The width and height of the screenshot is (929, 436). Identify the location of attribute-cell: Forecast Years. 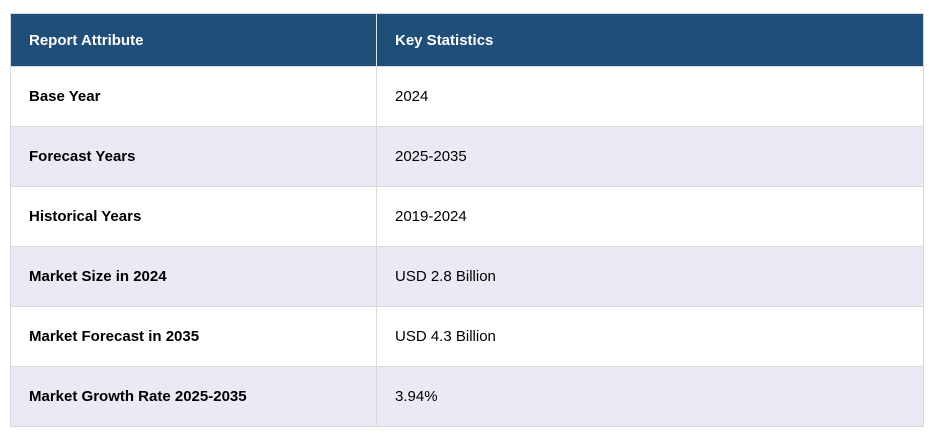
(194, 156).